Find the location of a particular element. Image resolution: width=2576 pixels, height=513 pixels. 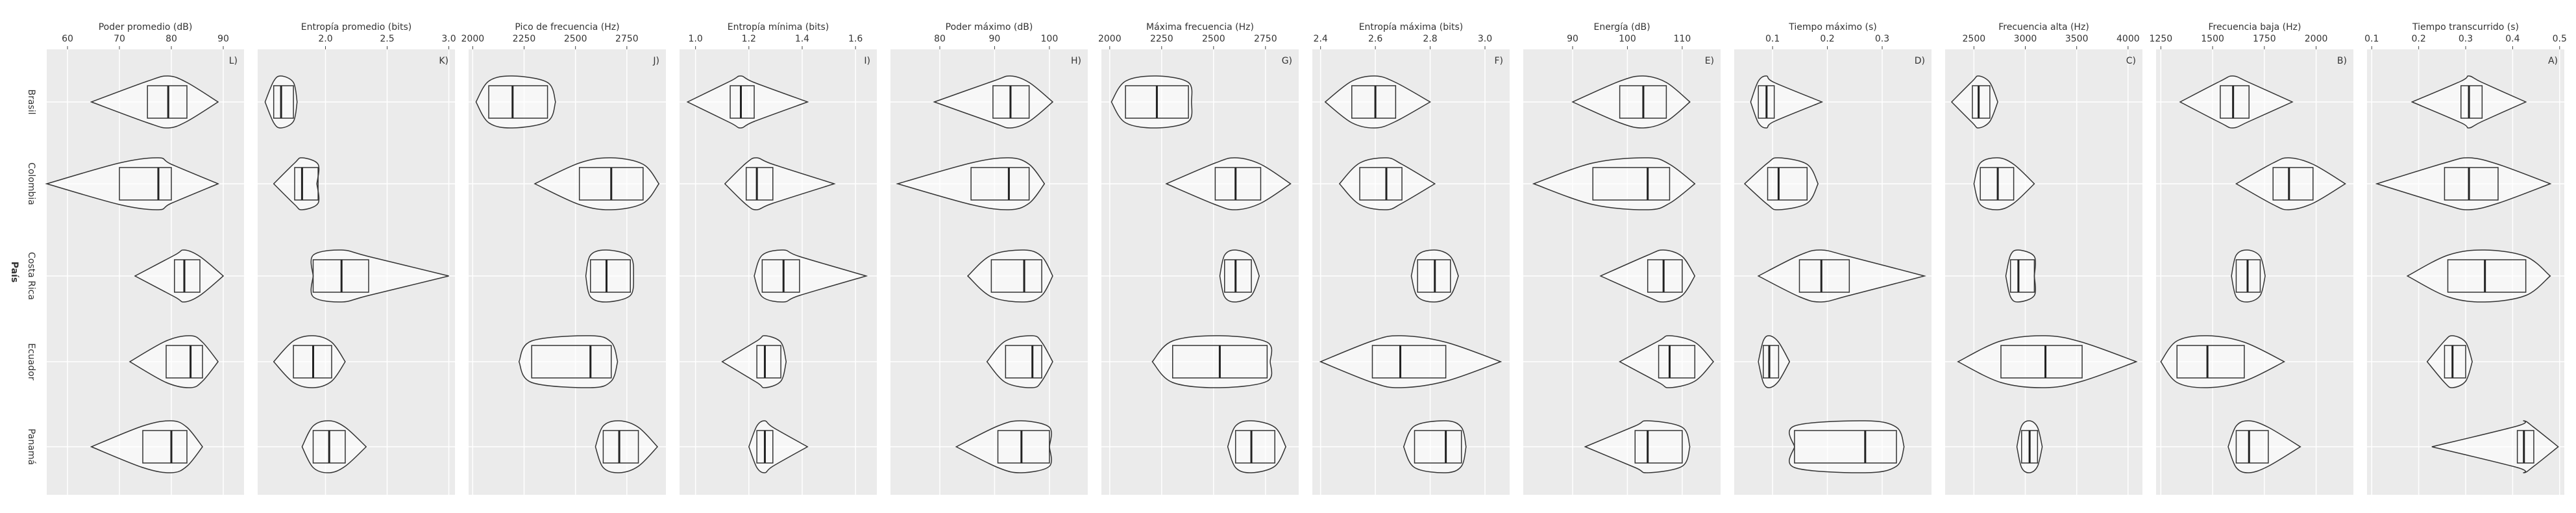

panel-tag: J) is located at coordinates (655, 61).